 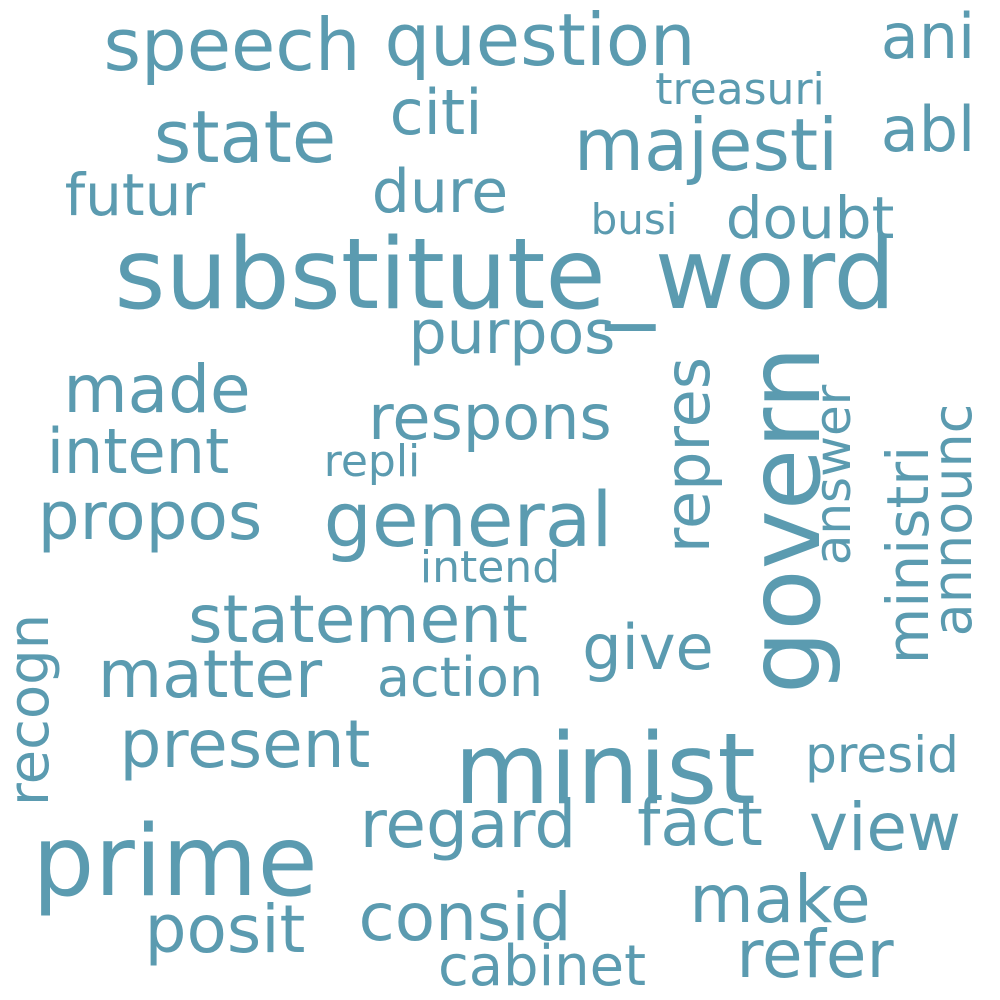 What do you see at coordinates (490, 417) in the screenshot?
I see `word-respons: respons` at bounding box center [490, 417].